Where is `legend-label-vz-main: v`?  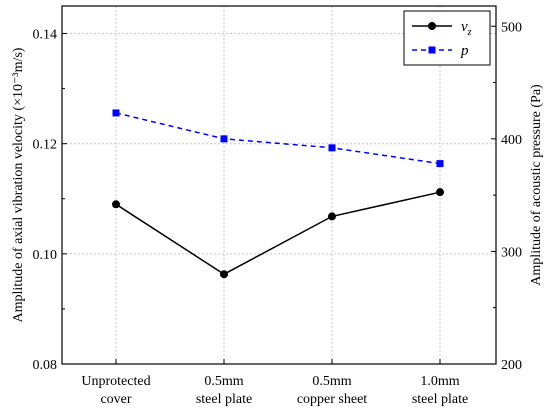 legend-label-vz-main: v is located at coordinates (464, 27).